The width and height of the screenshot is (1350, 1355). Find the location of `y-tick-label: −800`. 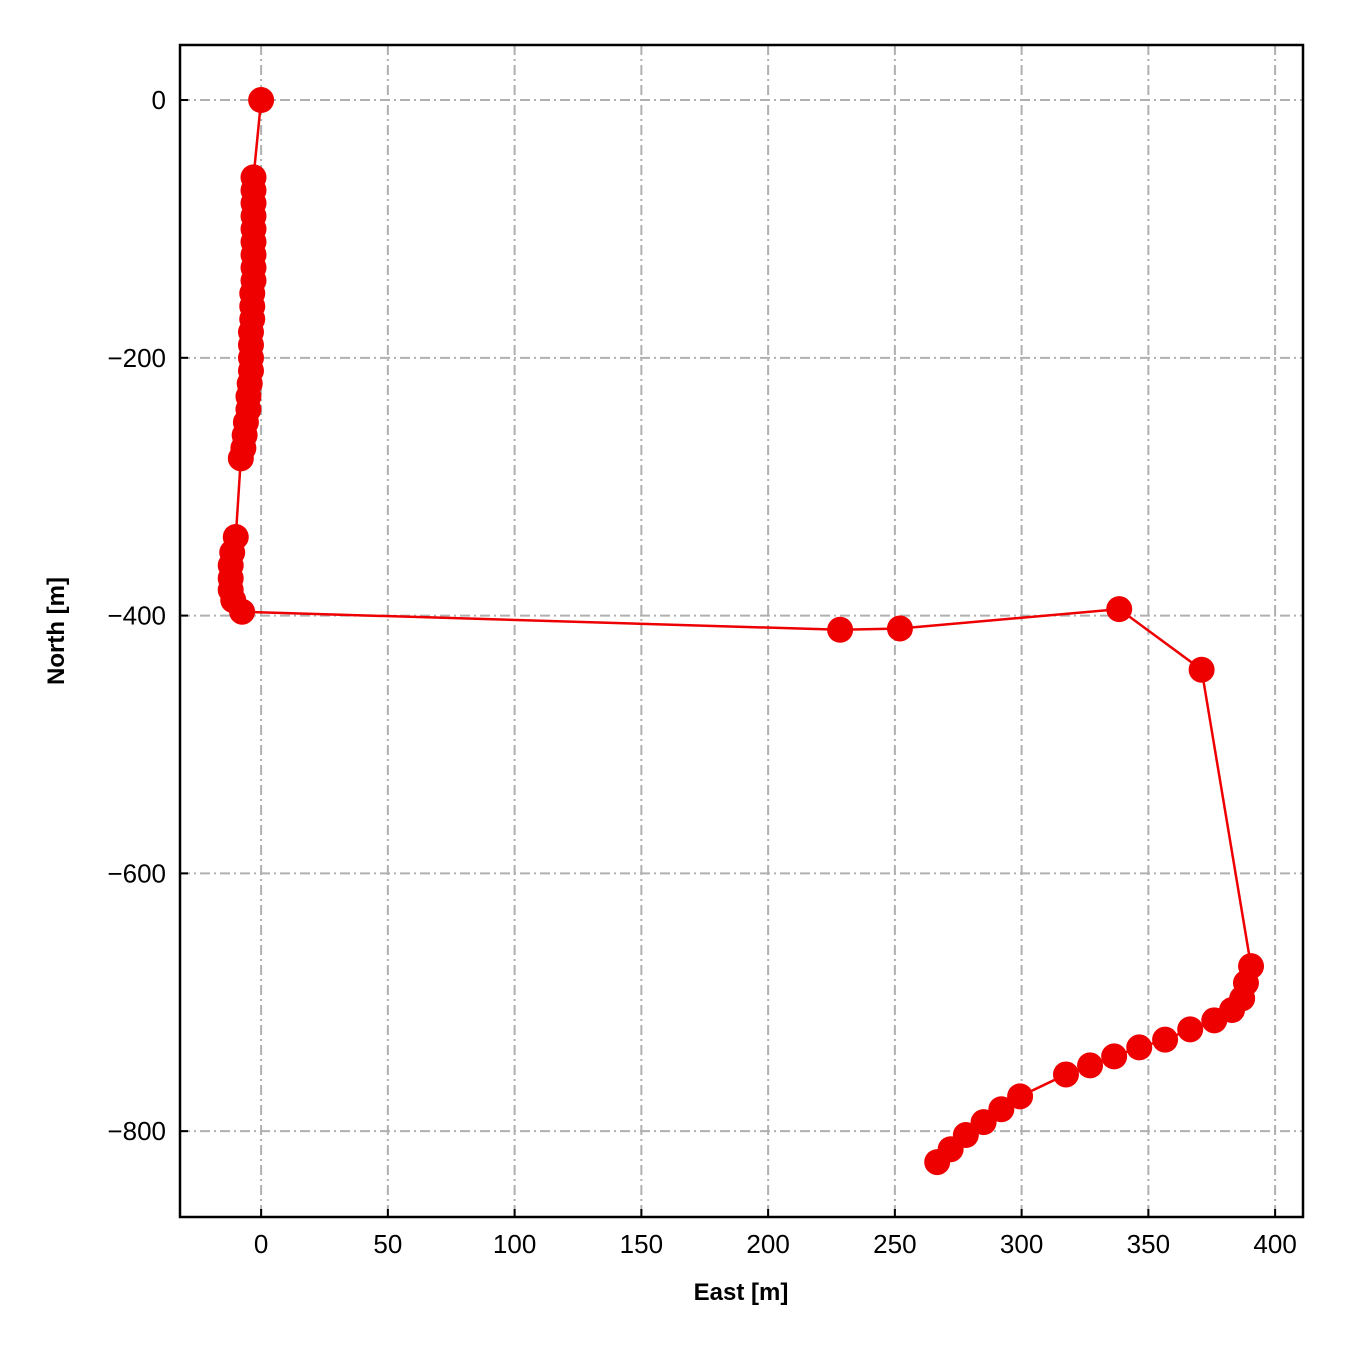

y-tick-label: −800 is located at coordinates (136, 1131).